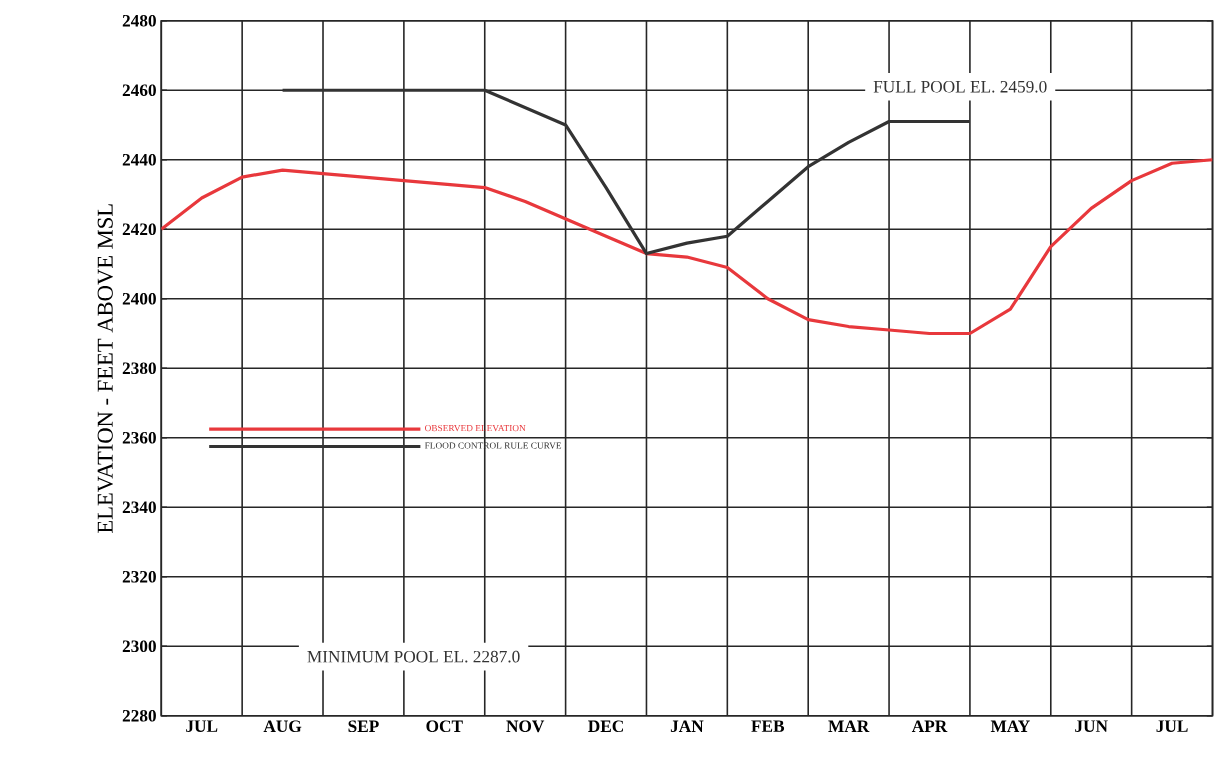  What do you see at coordinates (849, 726) in the screenshot?
I see `x-tick-label: MAR` at bounding box center [849, 726].